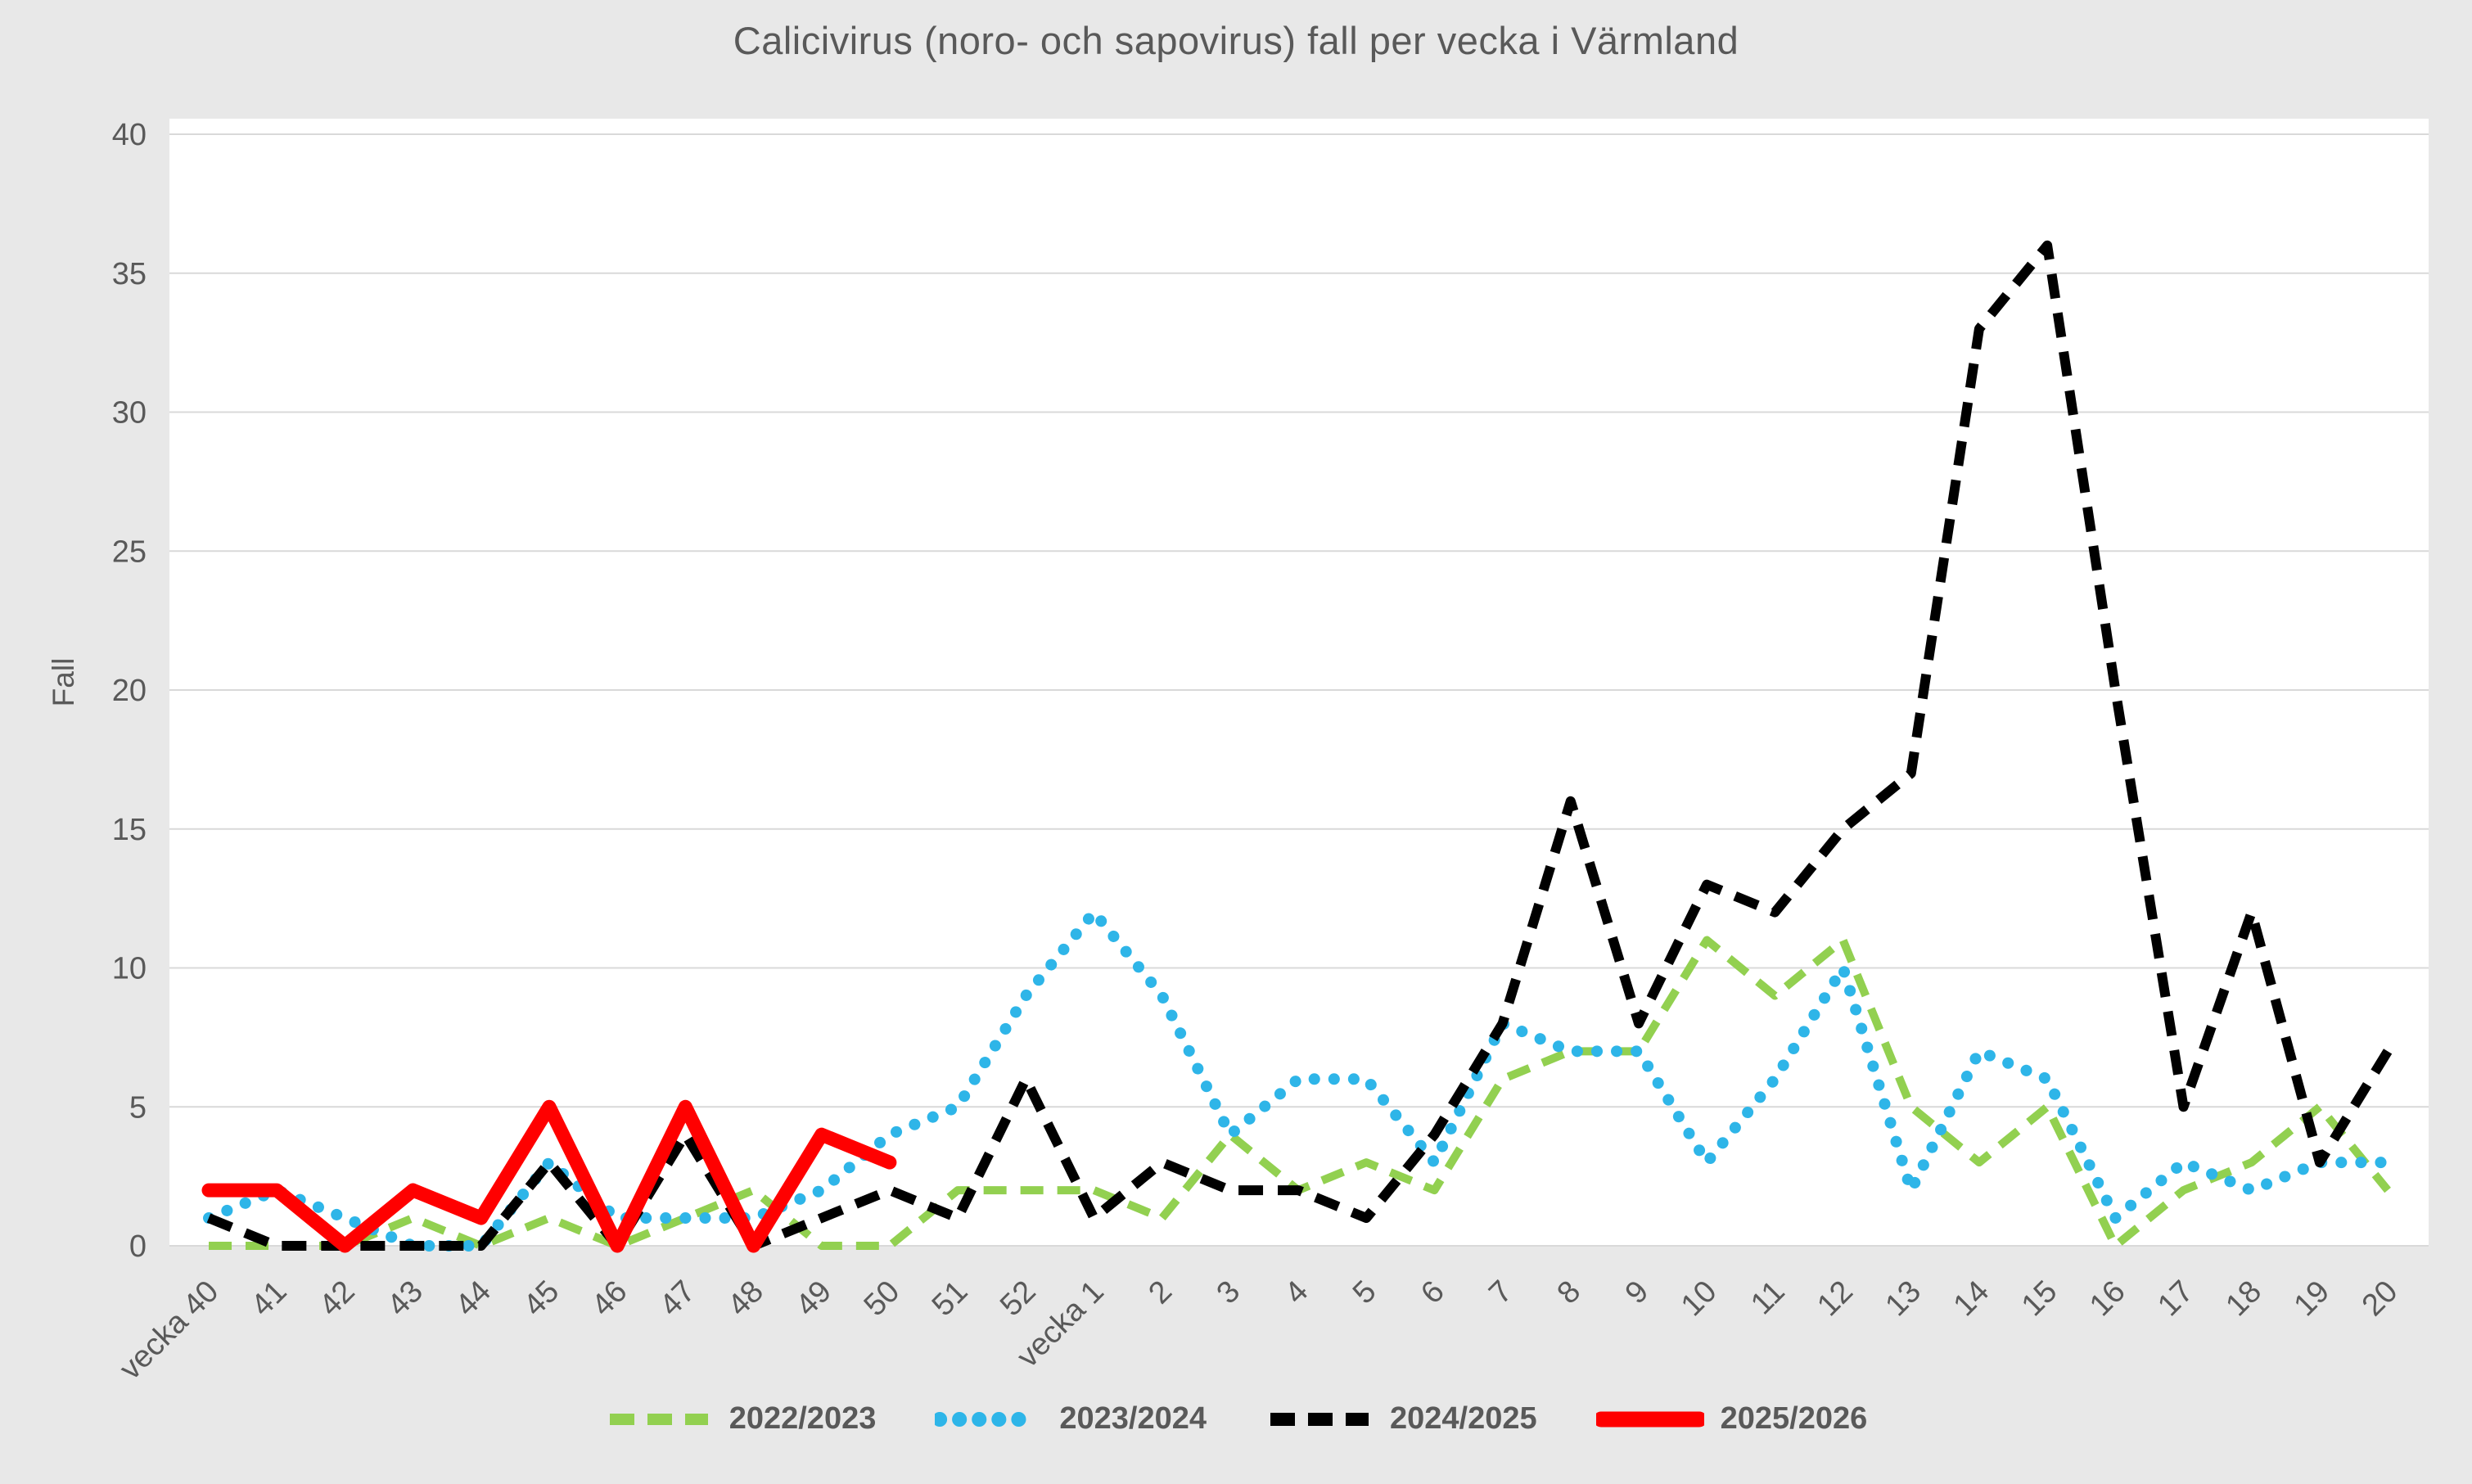 The height and width of the screenshot is (1484, 2472). Describe the element at coordinates (1432, 1292) in the screenshot. I see `x-tick-label-6: 6` at that location.